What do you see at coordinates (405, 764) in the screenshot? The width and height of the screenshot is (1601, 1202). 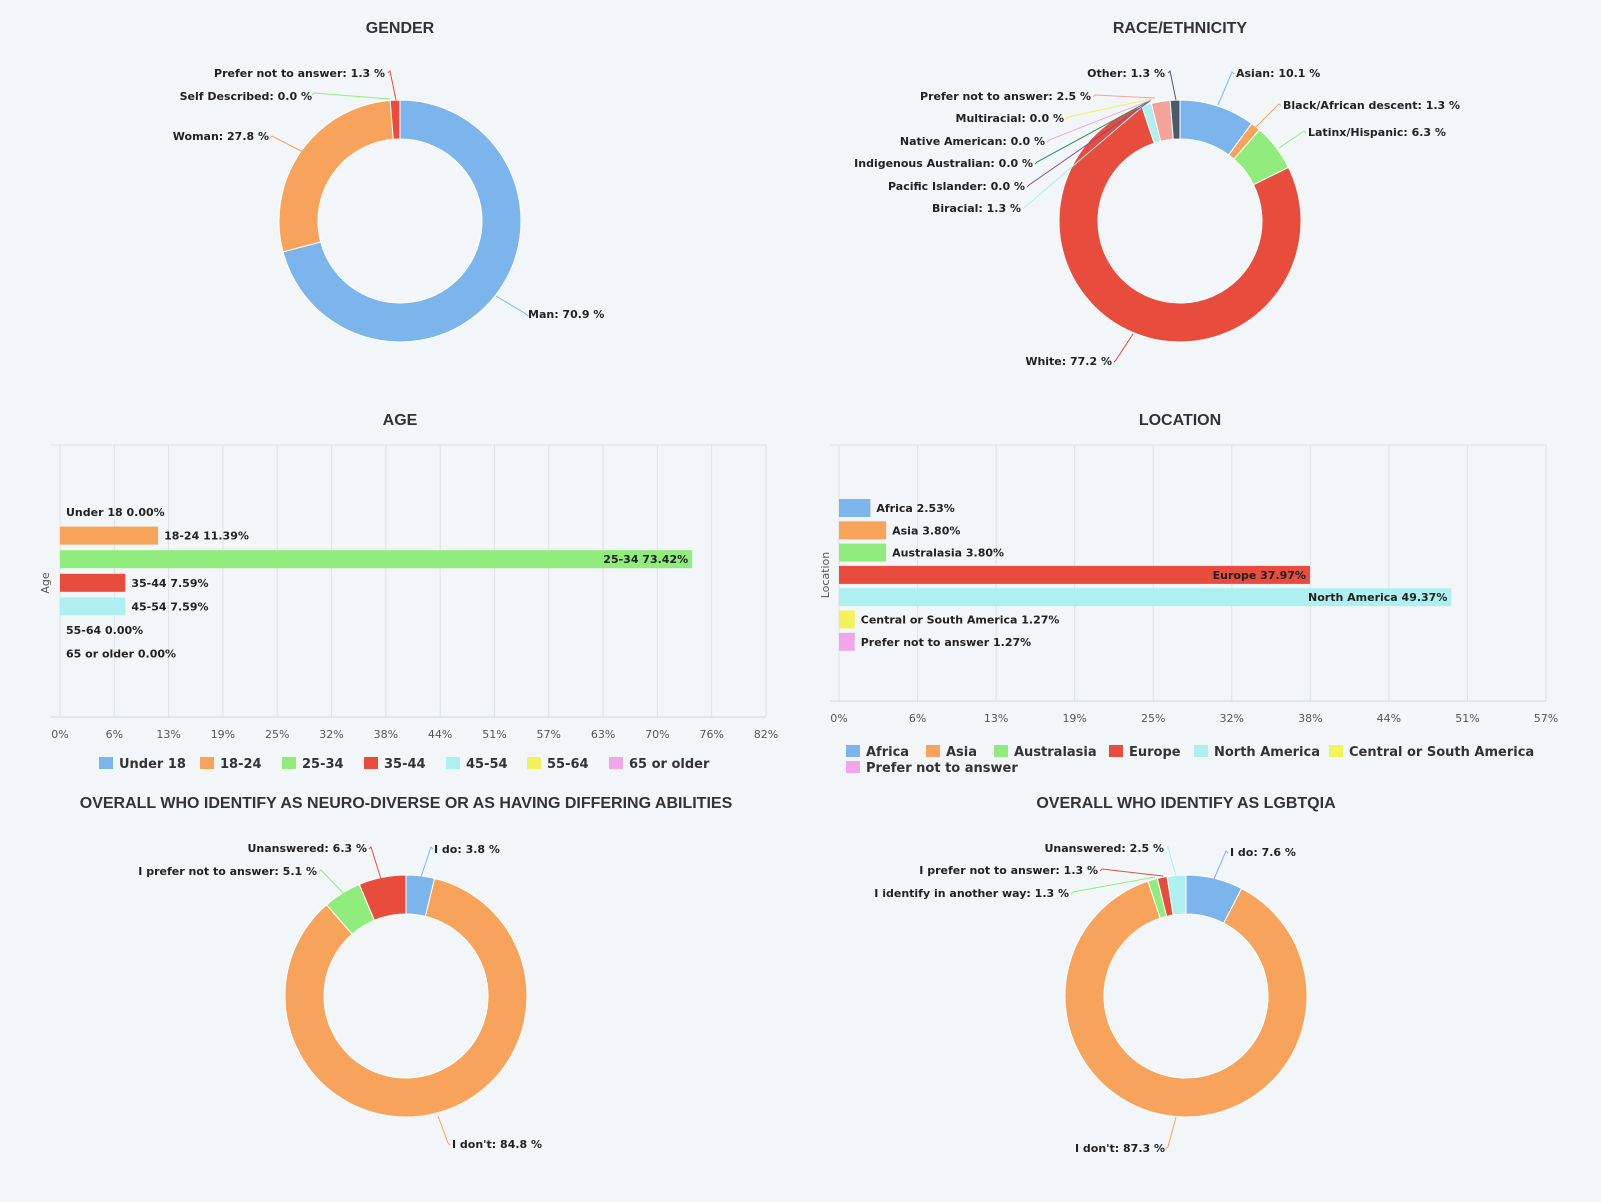 I see `age-legend-item: 35-44` at bounding box center [405, 764].